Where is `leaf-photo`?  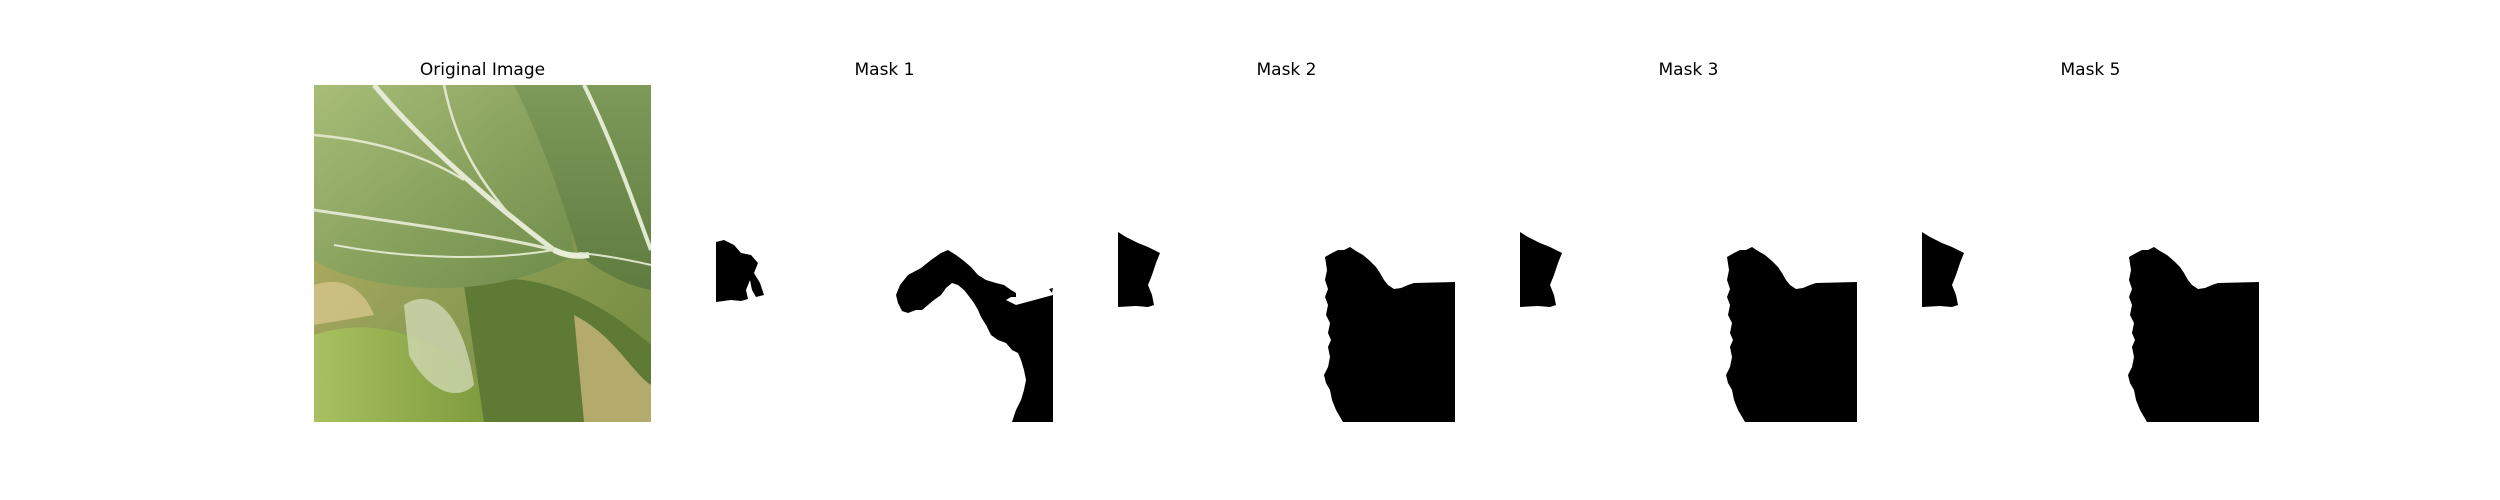 leaf-photo is located at coordinates (482, 253).